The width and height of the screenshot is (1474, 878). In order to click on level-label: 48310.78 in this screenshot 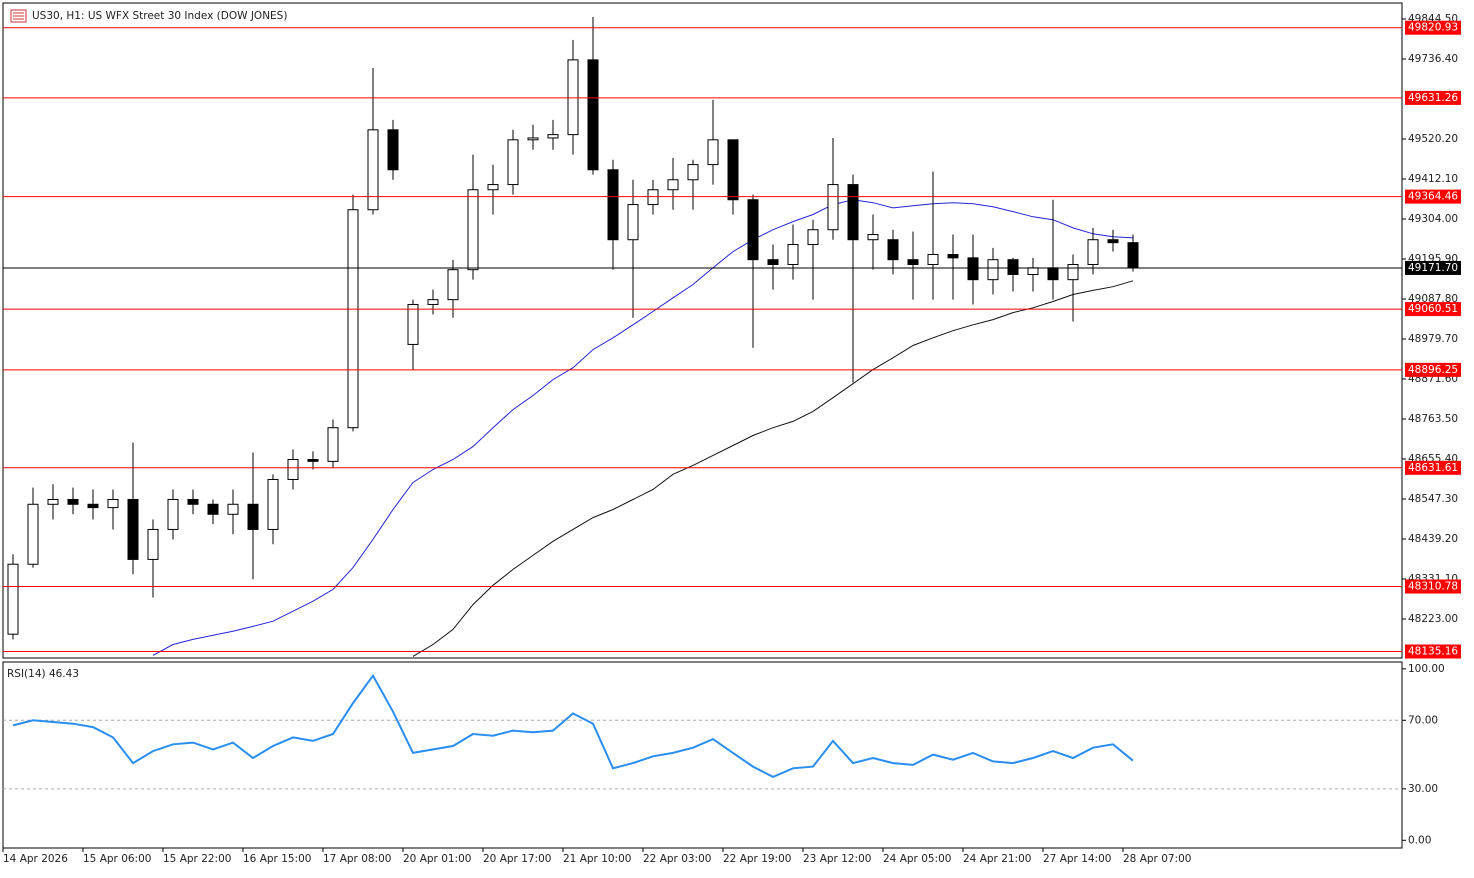, I will do `click(1433, 587)`.